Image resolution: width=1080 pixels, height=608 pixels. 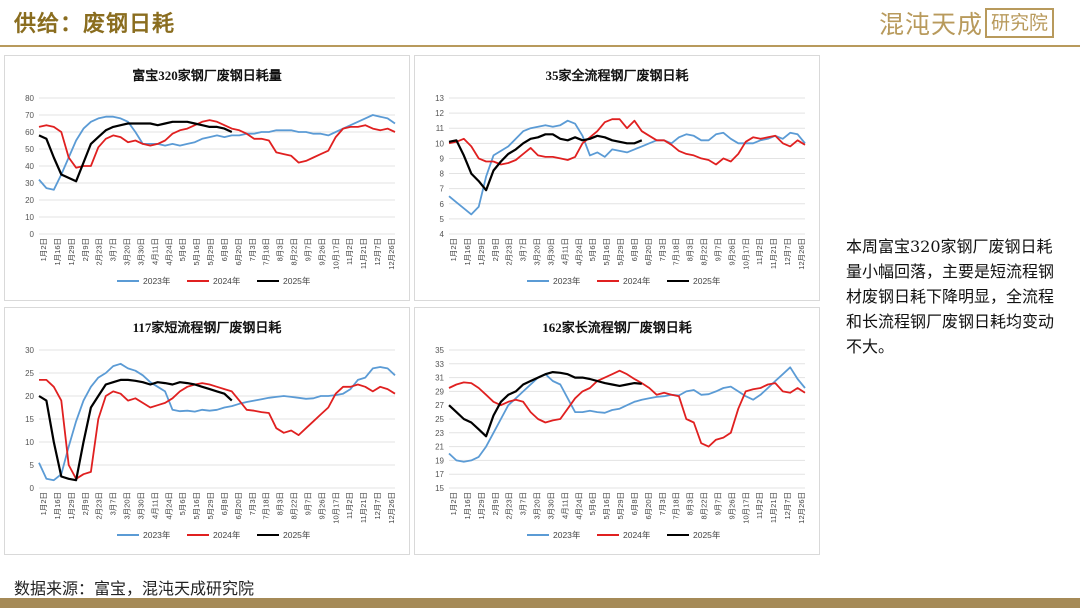 What do you see at coordinates (32, 465) in the screenshot?
I see `y-tick-label: 5` at bounding box center [32, 465].